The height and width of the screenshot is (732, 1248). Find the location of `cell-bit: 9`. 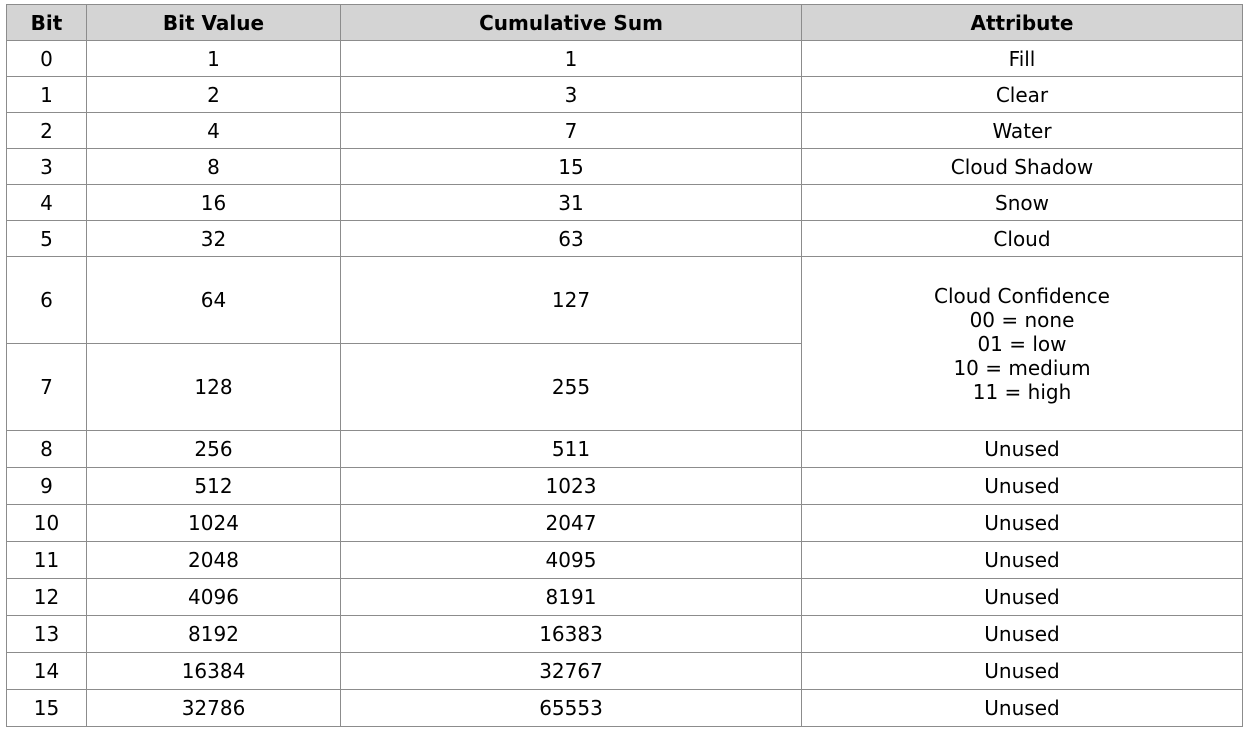

cell-bit: 9 is located at coordinates (46, 486).